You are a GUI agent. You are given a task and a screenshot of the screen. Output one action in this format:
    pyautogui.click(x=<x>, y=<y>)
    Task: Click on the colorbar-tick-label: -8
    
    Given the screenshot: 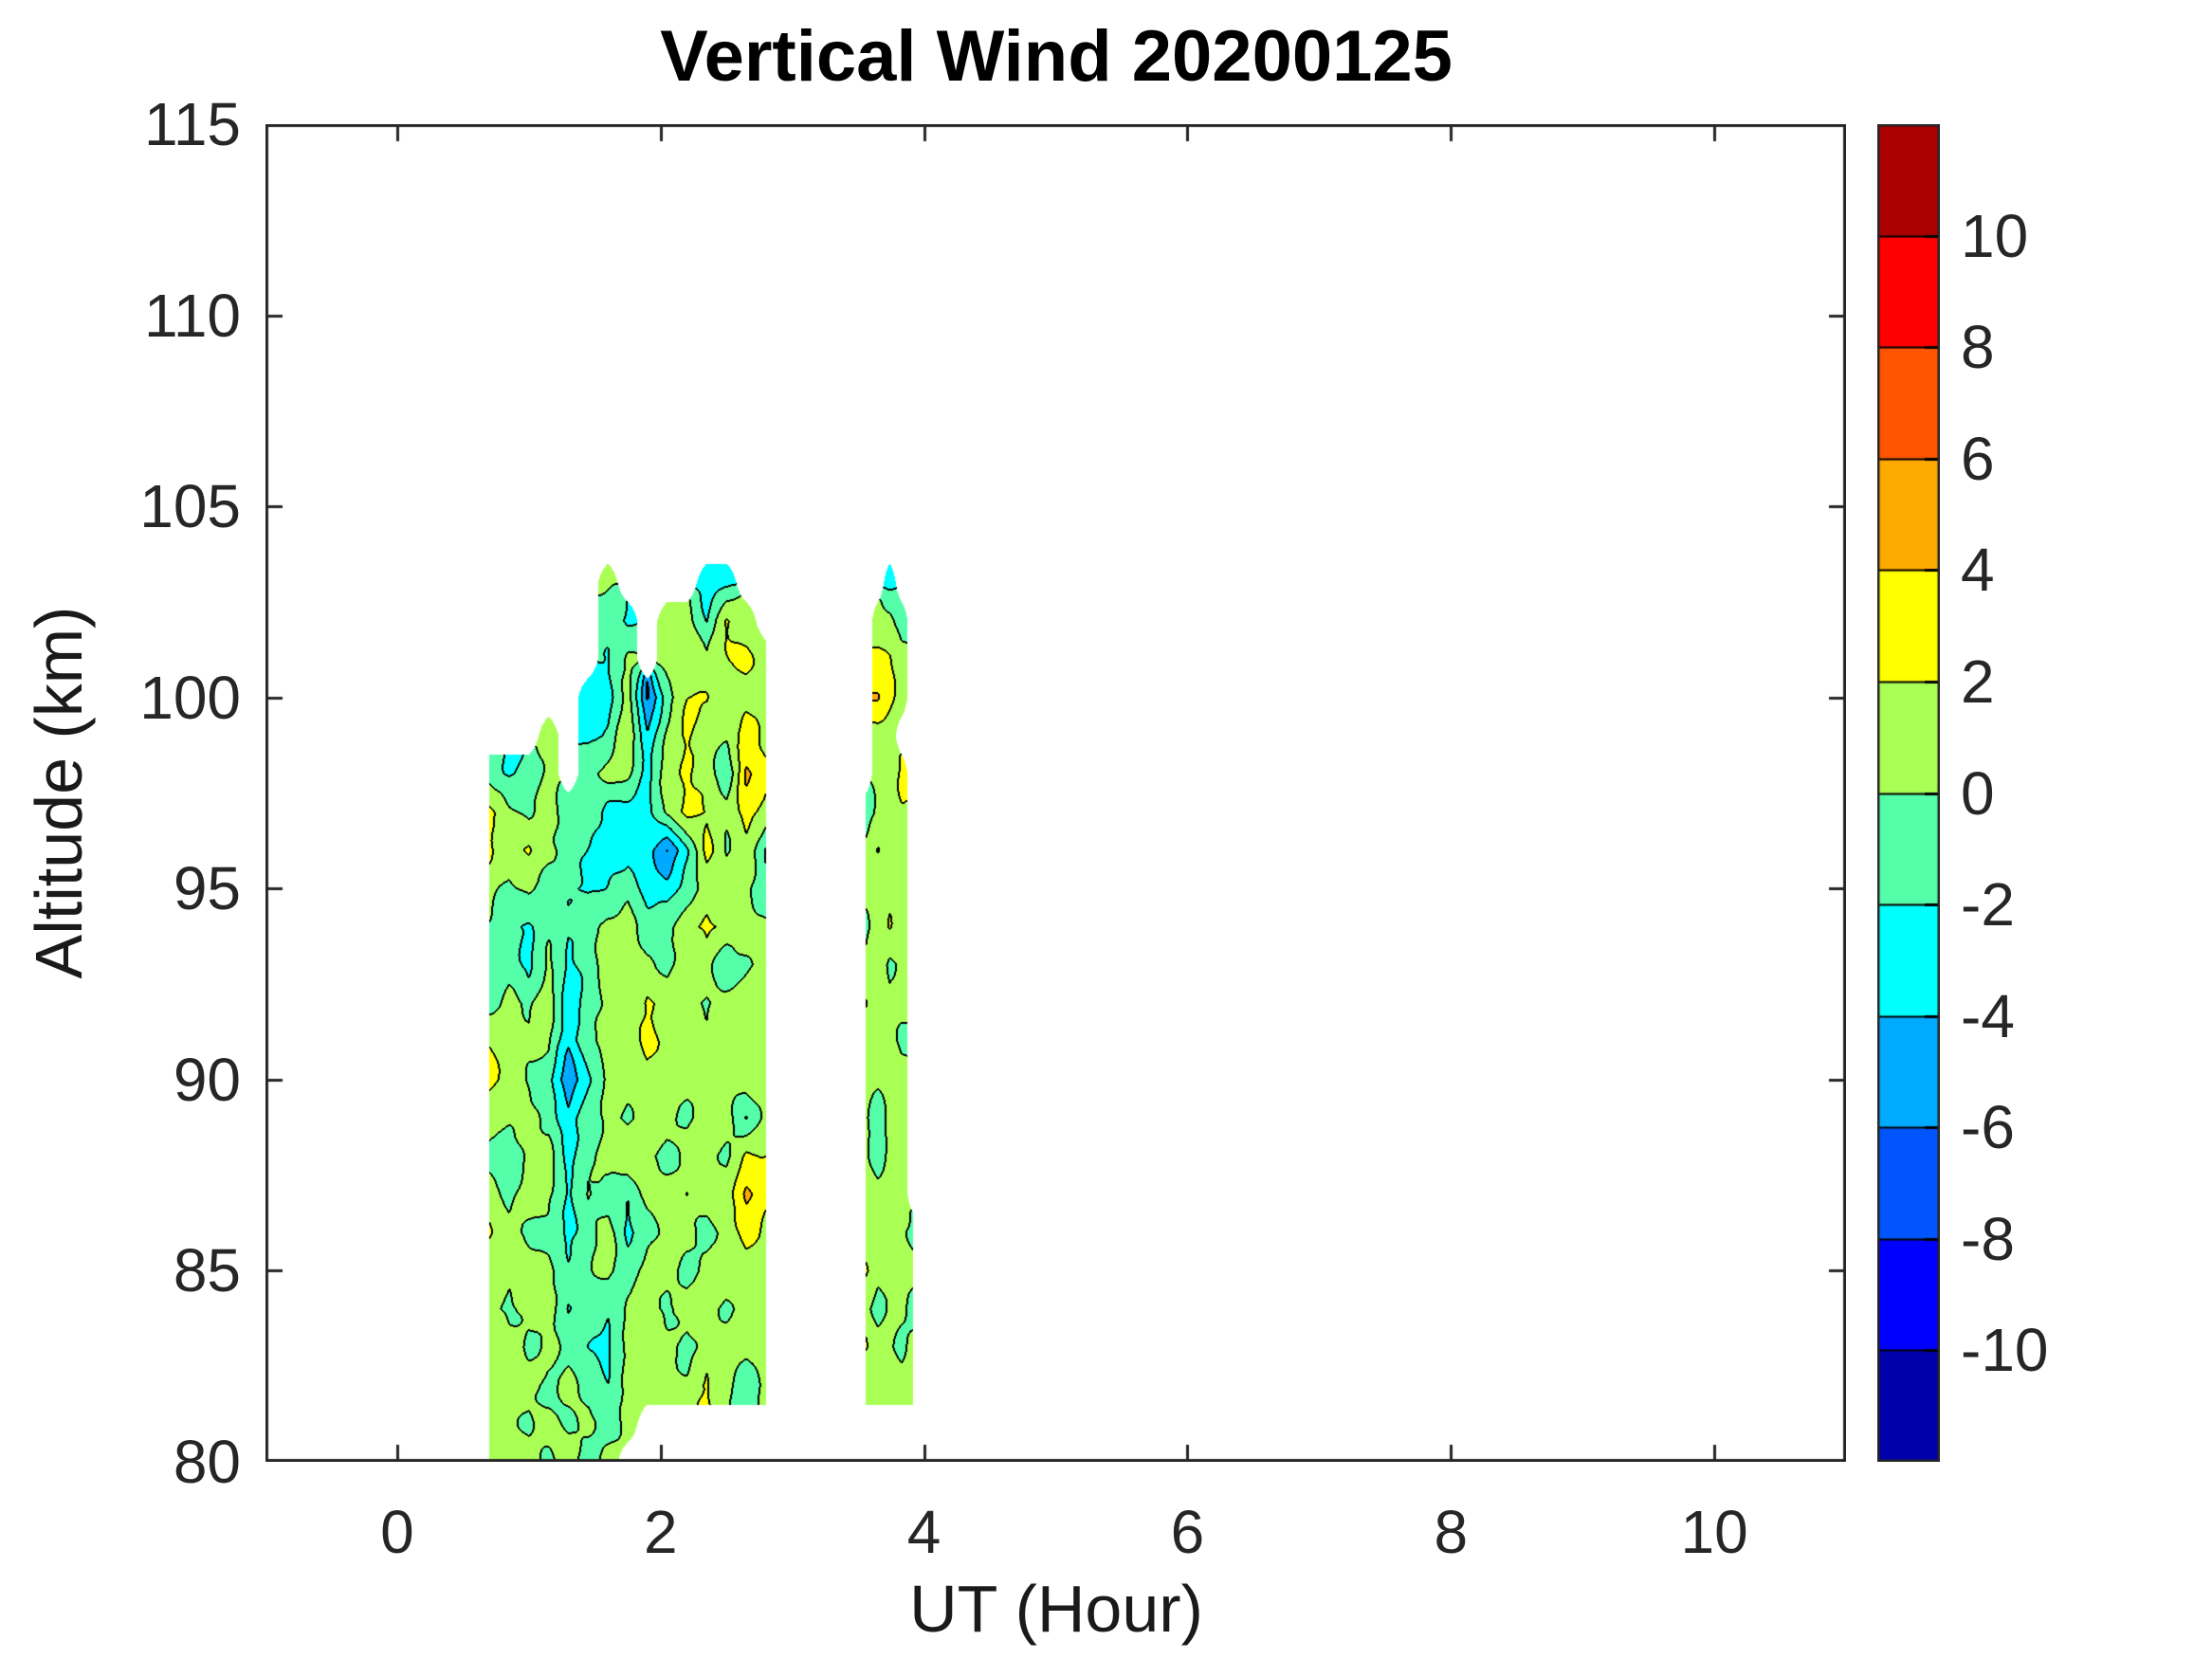 What is the action you would take?
    pyautogui.click(x=1988, y=1238)
    